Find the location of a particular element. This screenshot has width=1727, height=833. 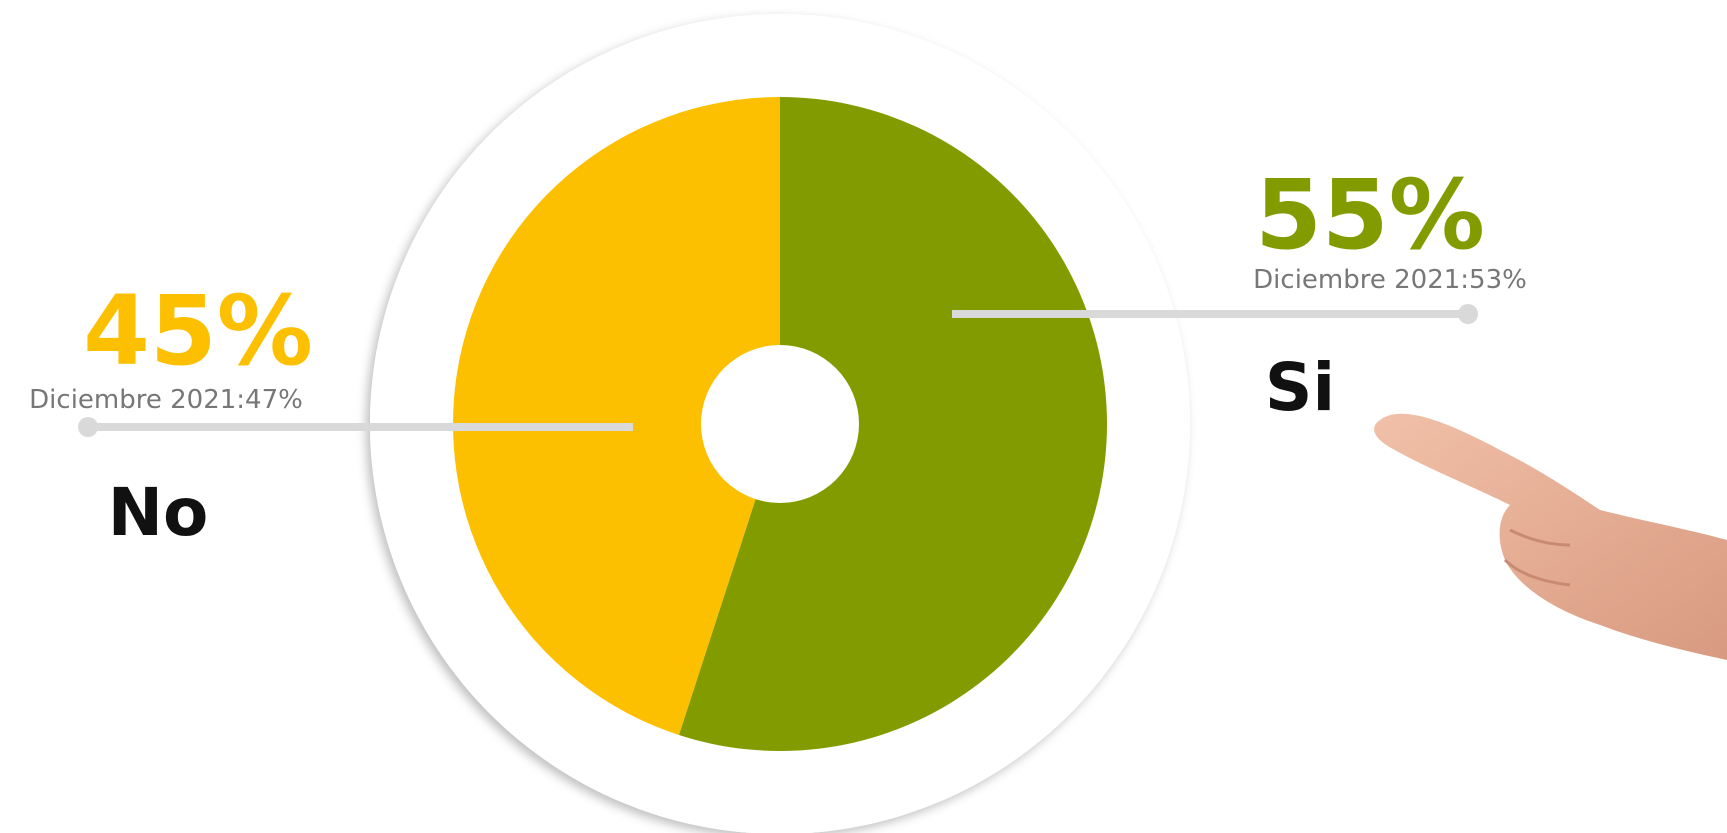

value-label: 45% is located at coordinates (198, 331).